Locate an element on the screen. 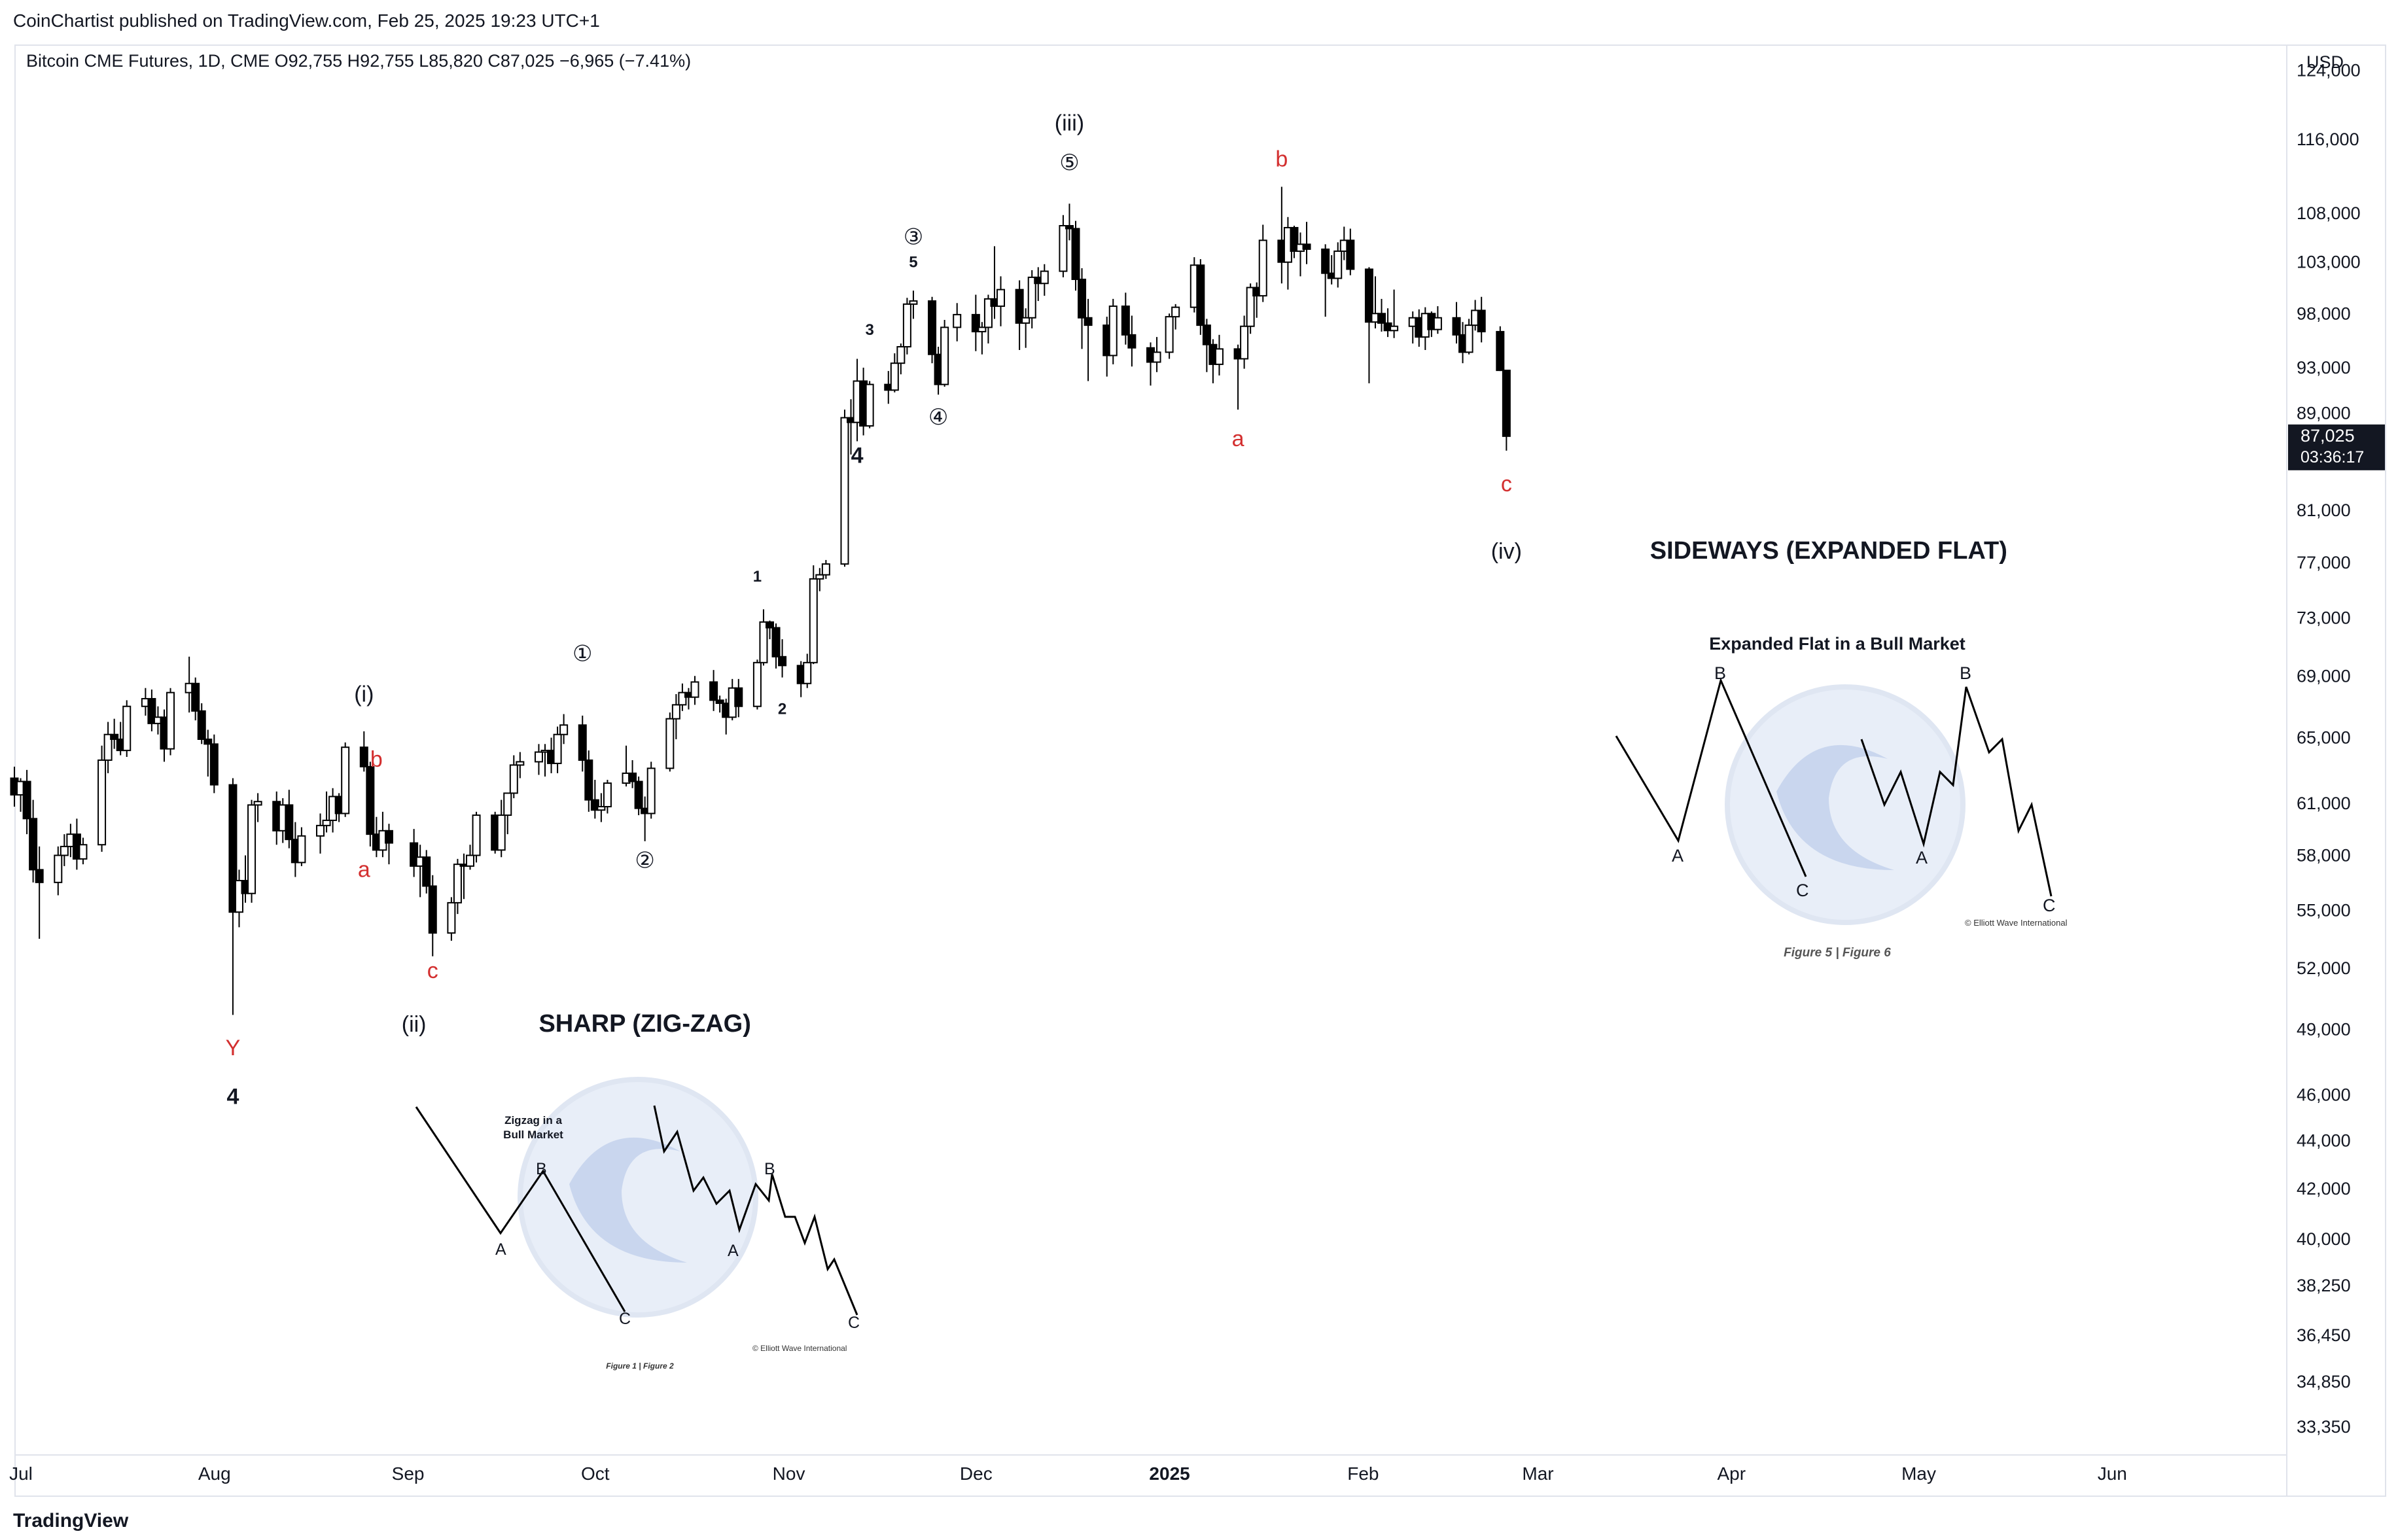 The image size is (2398, 1540). time-axis: Jul Aug Sep Oct Nov Dec 2025 Feb Mar Apr May Jun is located at coordinates (1068, 1473).